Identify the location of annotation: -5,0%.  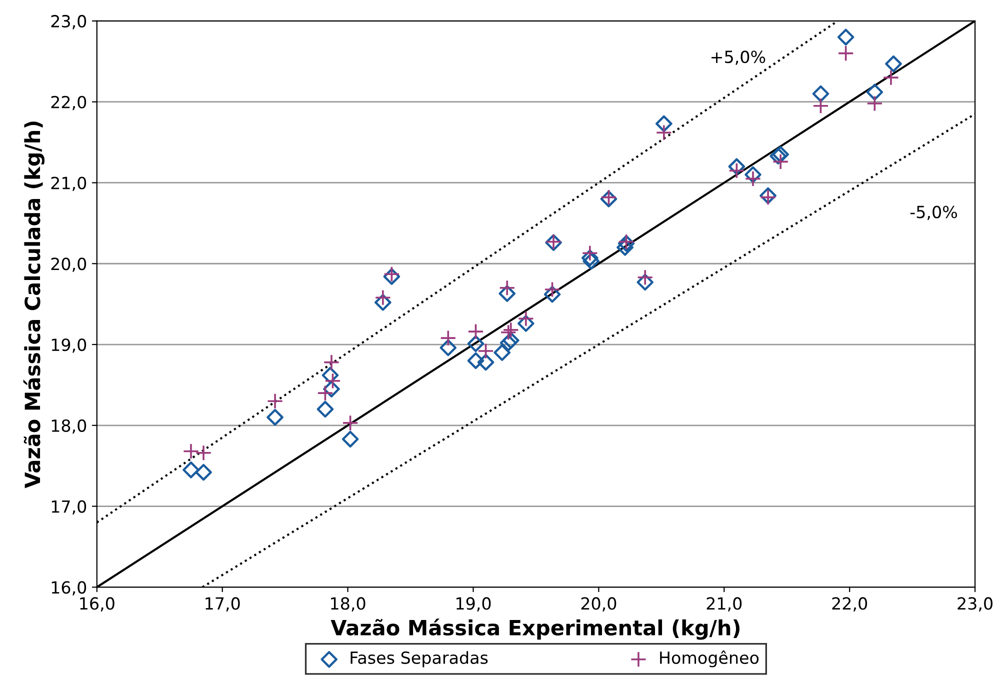
(934, 213).